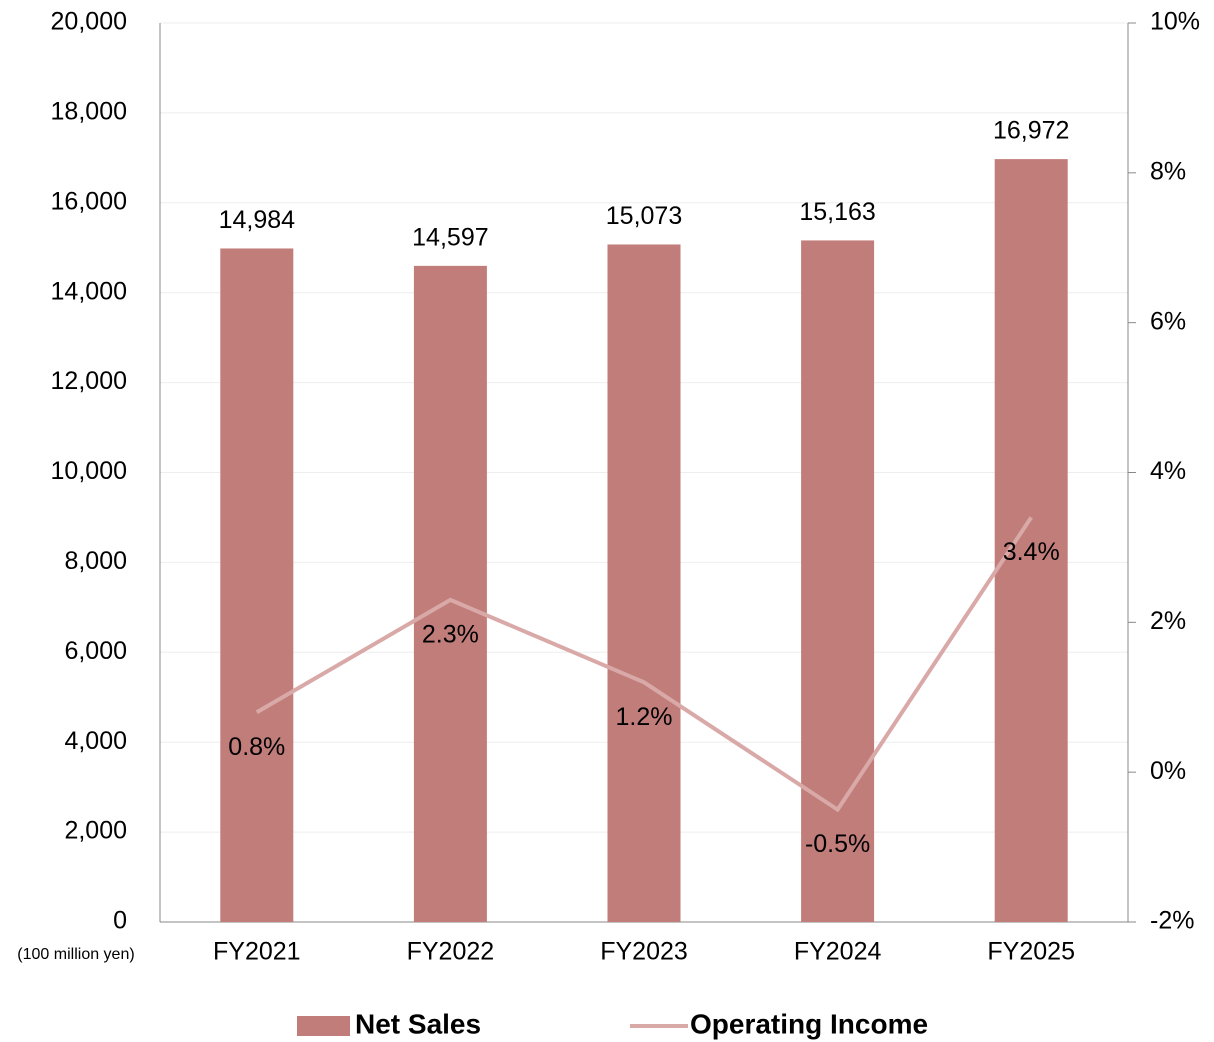  I want to click on y2-tick-label: 2%, so click(1168, 621).